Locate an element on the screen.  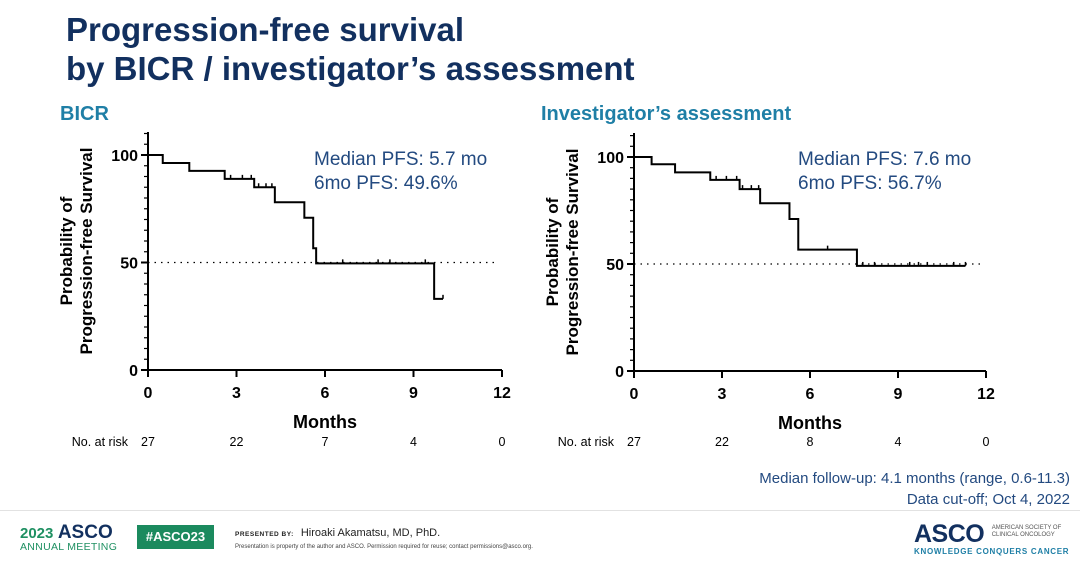
presenter-name: Hiroaki Akamatsu, MD, PhD. is located at coordinates (370, 533).